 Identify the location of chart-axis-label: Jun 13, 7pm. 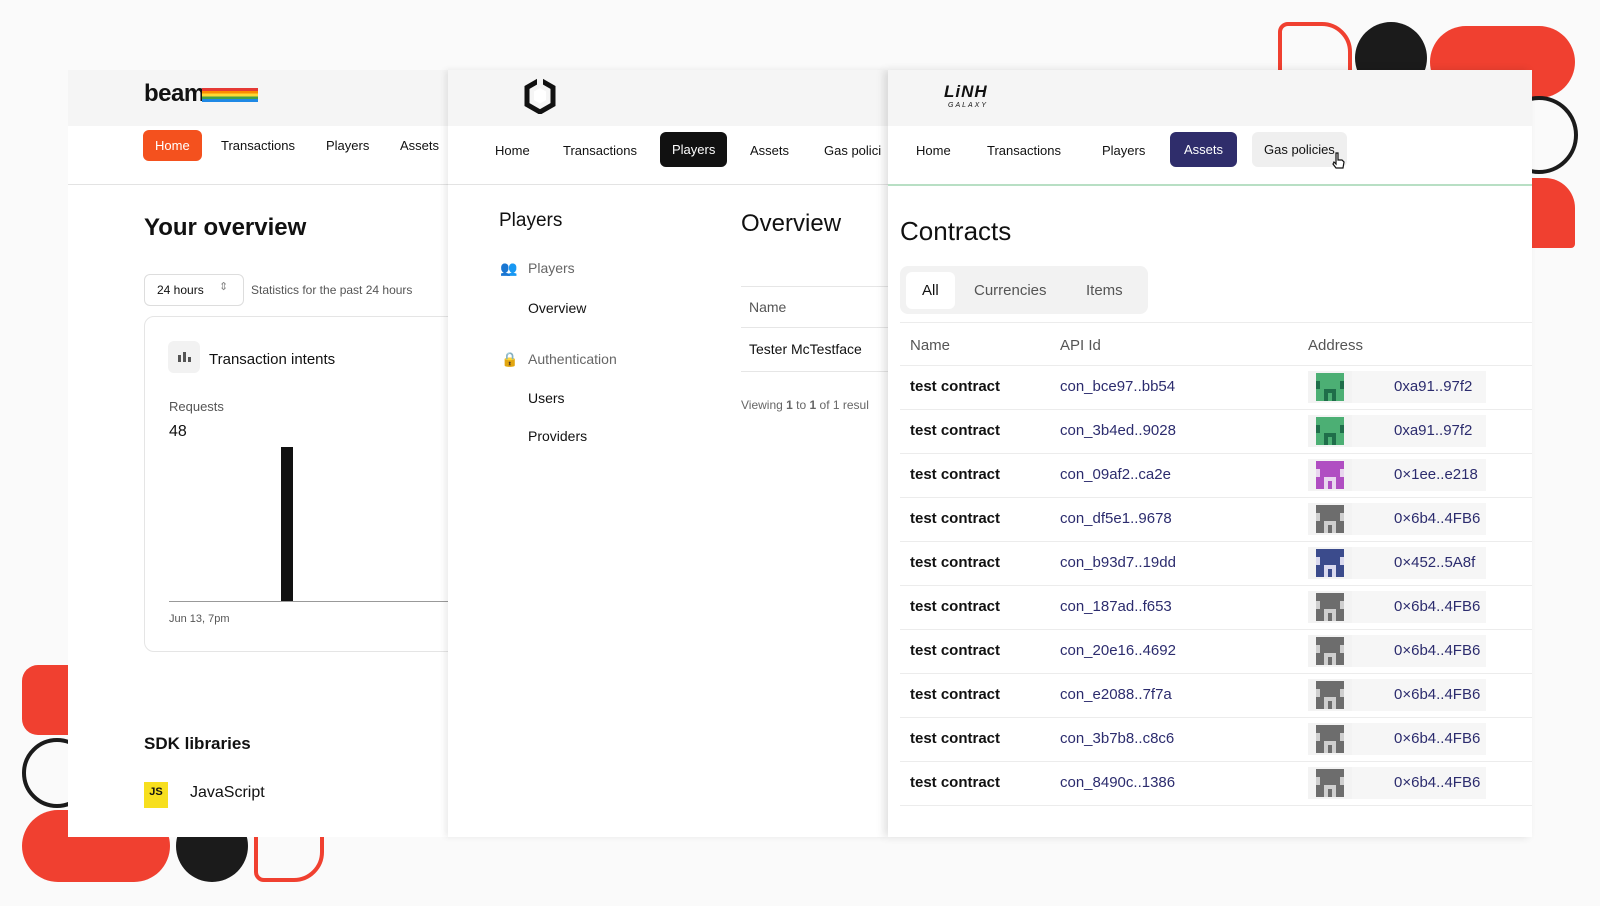
(199, 619).